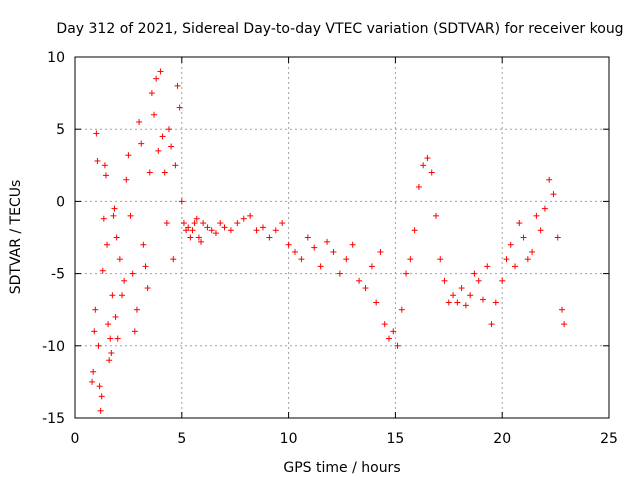 The image size is (640, 480). Describe the element at coordinates (53, 419) in the screenshot. I see `y-tick-label: -15` at that location.